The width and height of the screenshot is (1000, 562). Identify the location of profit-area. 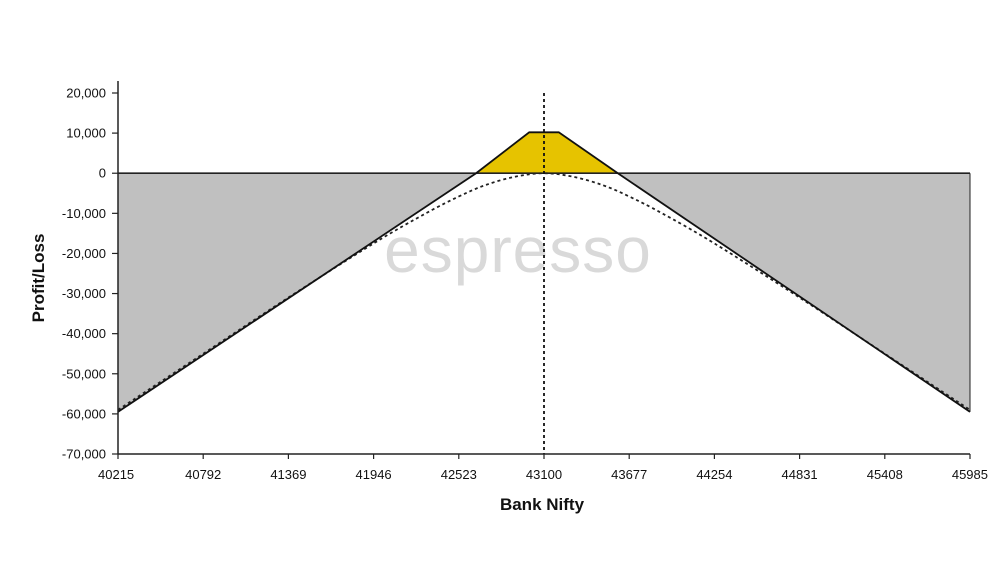
(547, 153).